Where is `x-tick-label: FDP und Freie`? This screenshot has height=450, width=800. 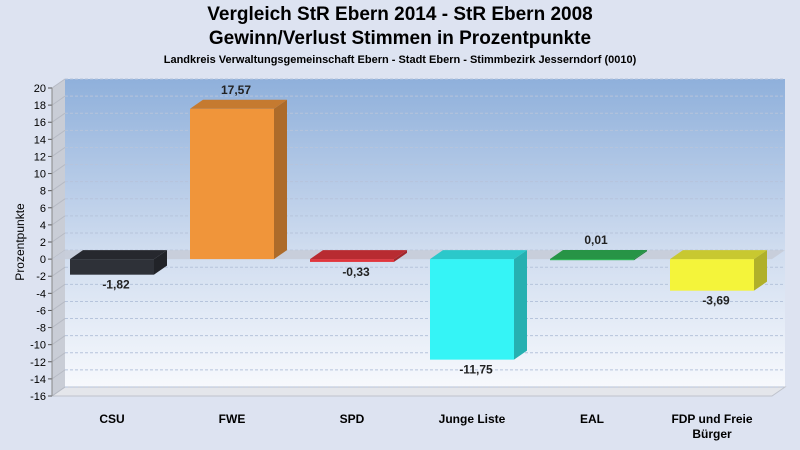
x-tick-label: FDP und Freie is located at coordinates (711, 419).